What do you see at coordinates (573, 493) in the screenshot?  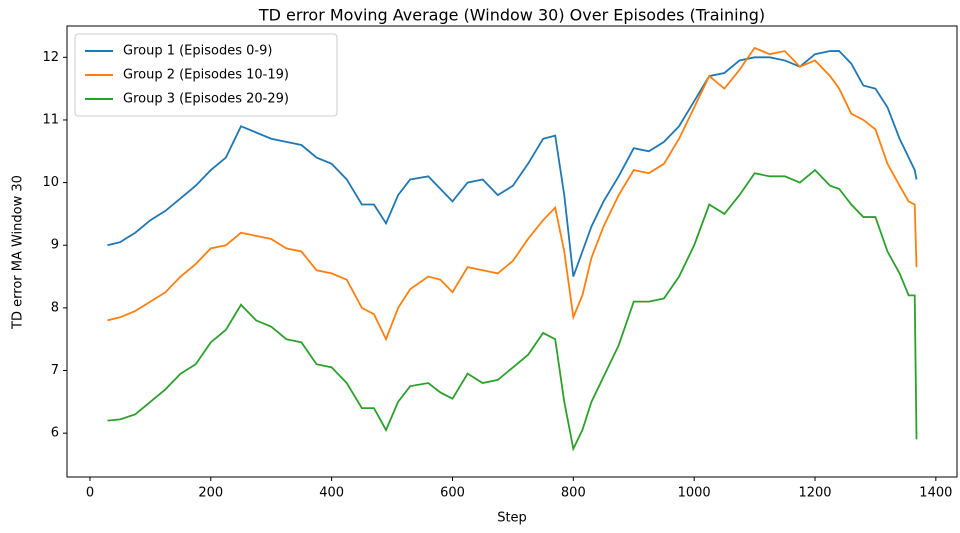 I see `x-tick-label: 800` at bounding box center [573, 493].